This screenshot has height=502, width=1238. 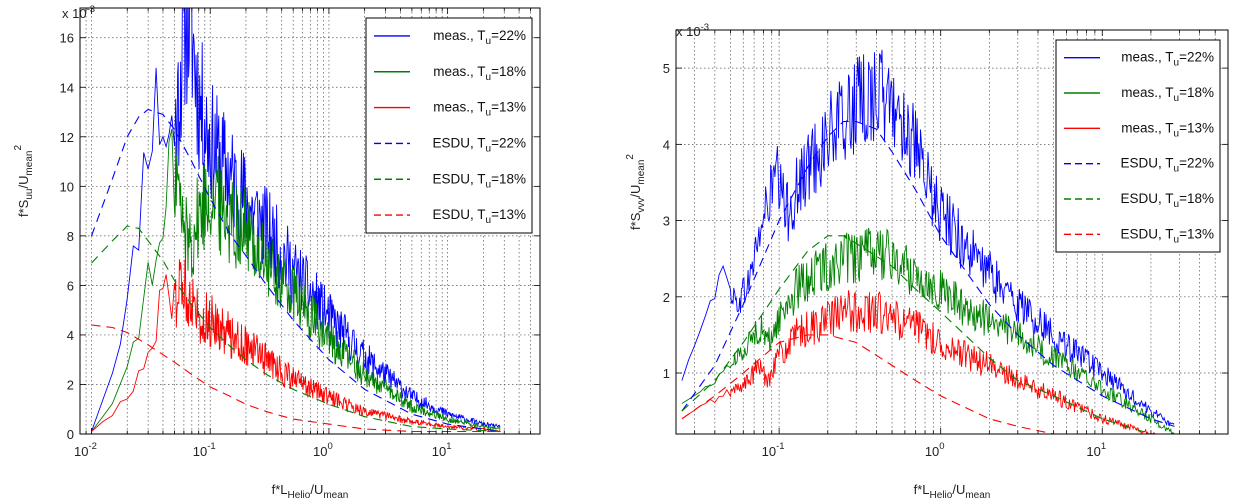 What do you see at coordinates (67, 137) in the screenshot?
I see `y-tick-label: 12` at bounding box center [67, 137].